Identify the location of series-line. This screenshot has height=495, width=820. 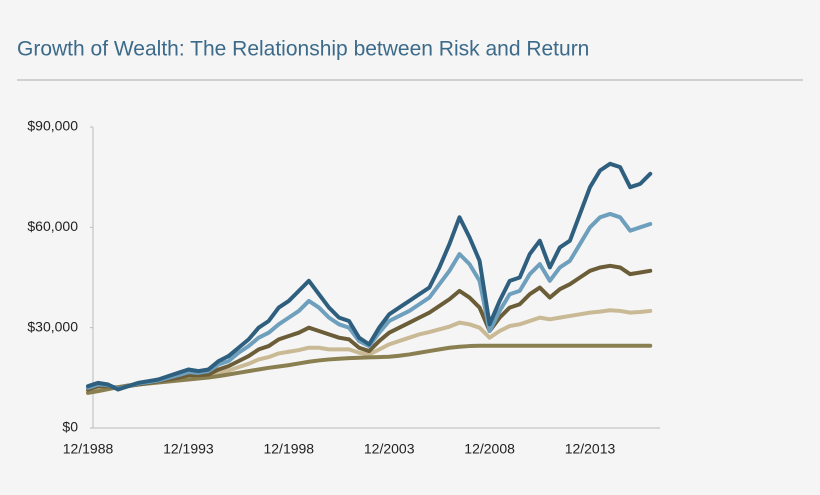
(369, 369).